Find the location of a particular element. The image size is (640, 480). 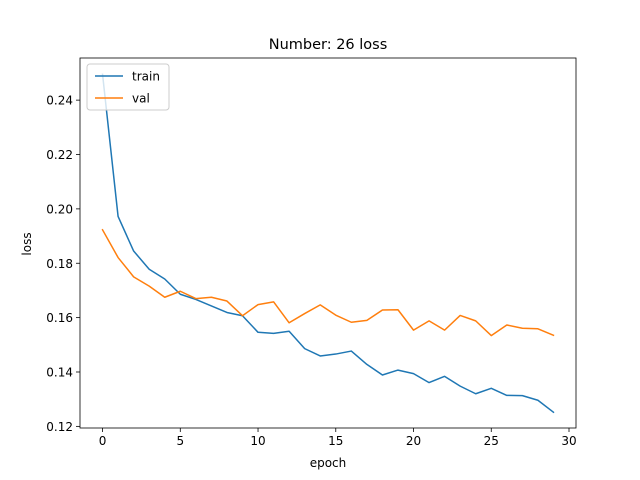

x-tick-label: 30 is located at coordinates (568, 441).